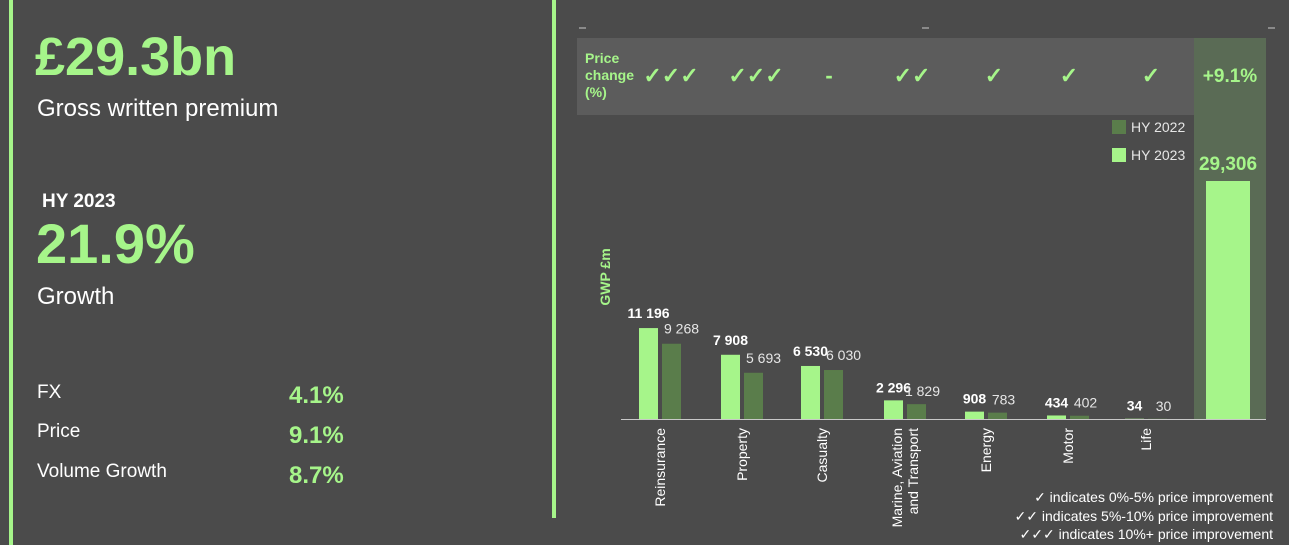  Describe the element at coordinates (59, 431) in the screenshot. I see `driver-price-label: Price` at that location.